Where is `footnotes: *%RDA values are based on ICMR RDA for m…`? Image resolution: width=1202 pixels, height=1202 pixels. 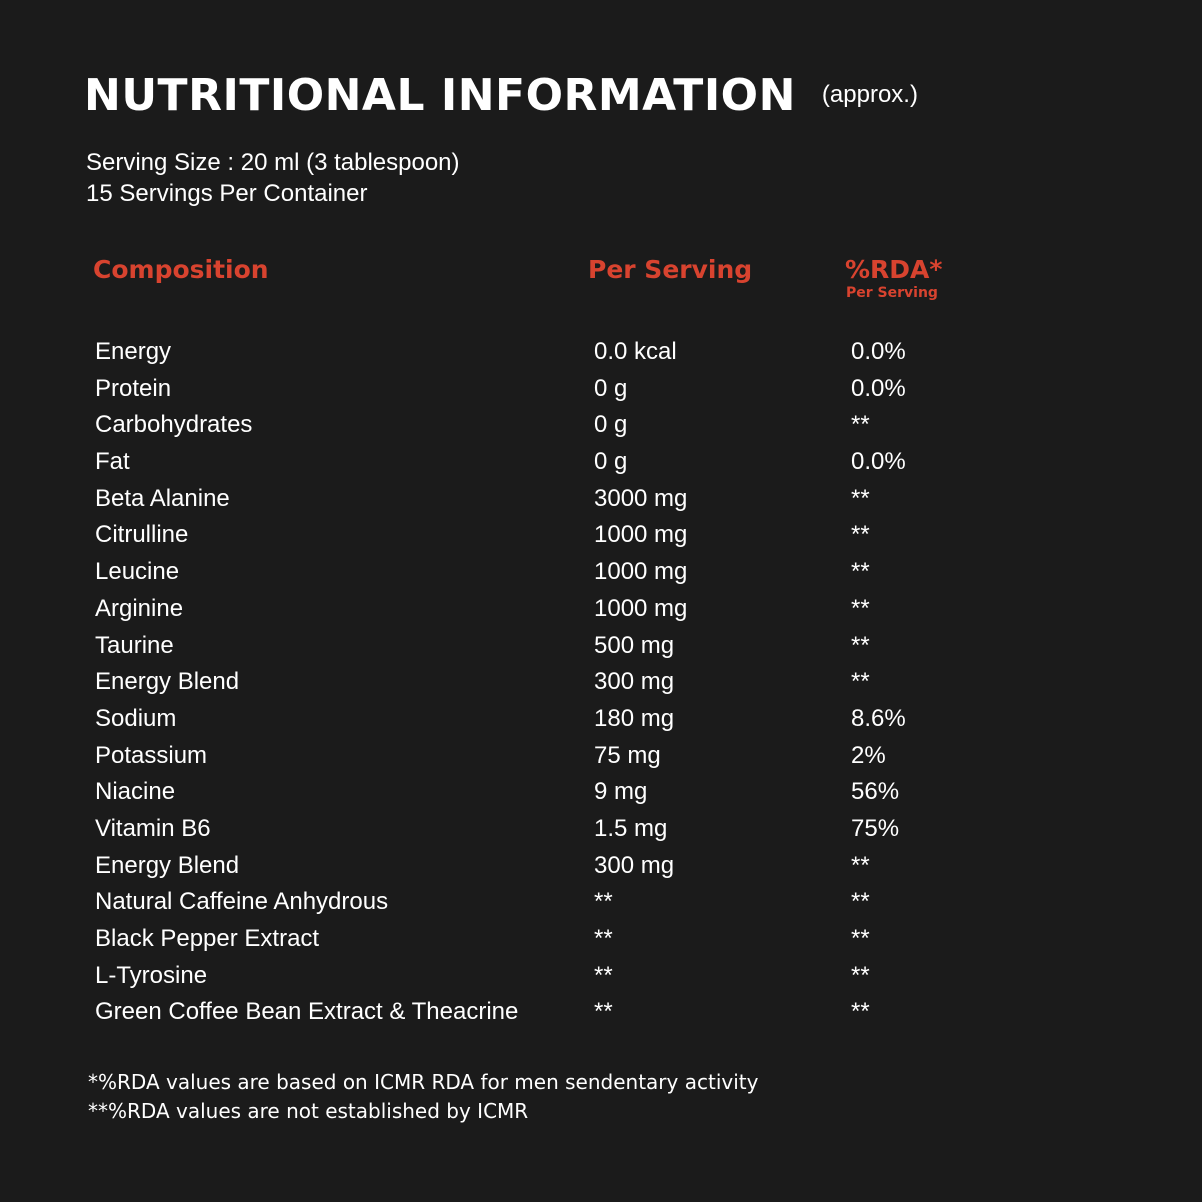 footnotes: *%RDA values are based on ICMR RDA for m… is located at coordinates (423, 1097).